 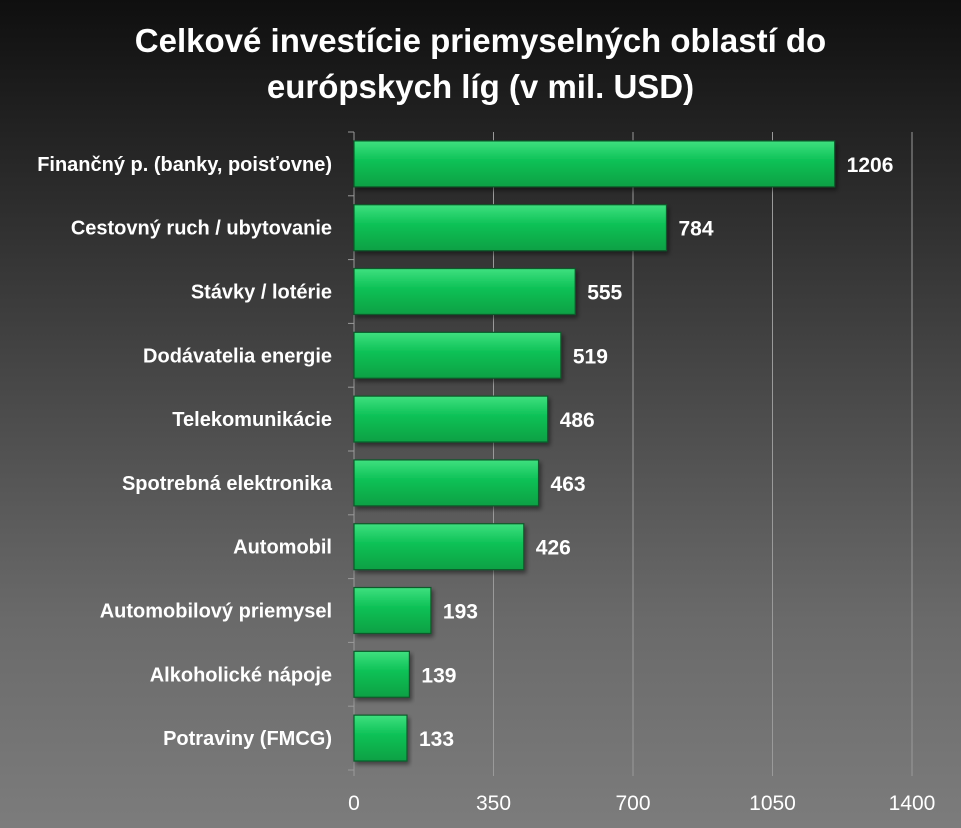 What do you see at coordinates (870, 165) in the screenshot?
I see `data-label-0: 1206` at bounding box center [870, 165].